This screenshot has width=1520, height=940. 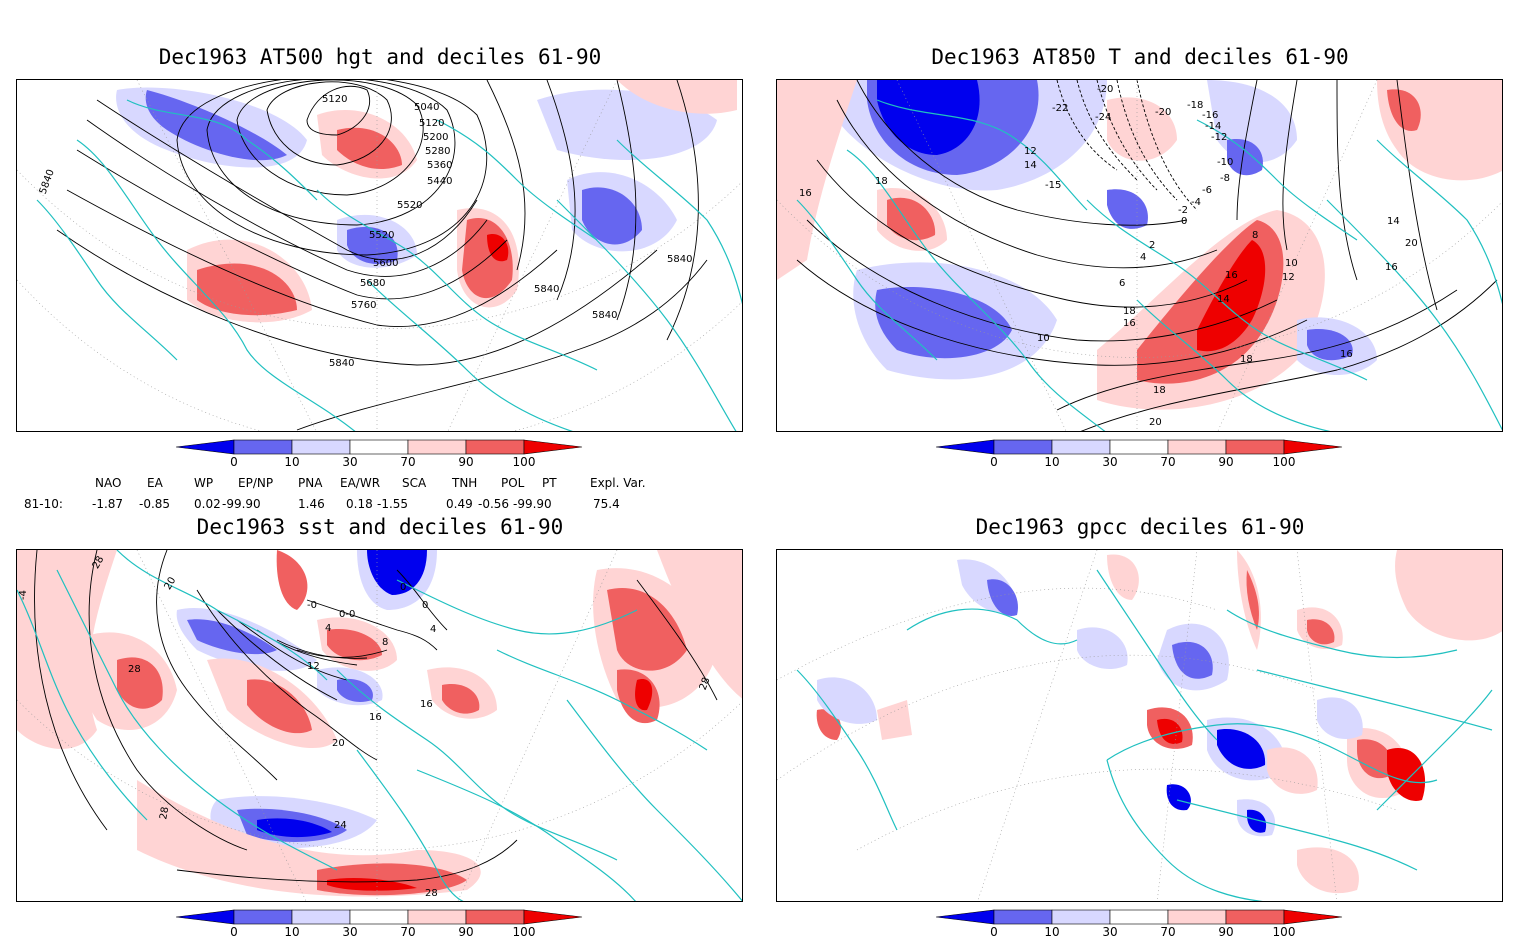 I want to click on contour-label: -8, so click(x=1225, y=178).